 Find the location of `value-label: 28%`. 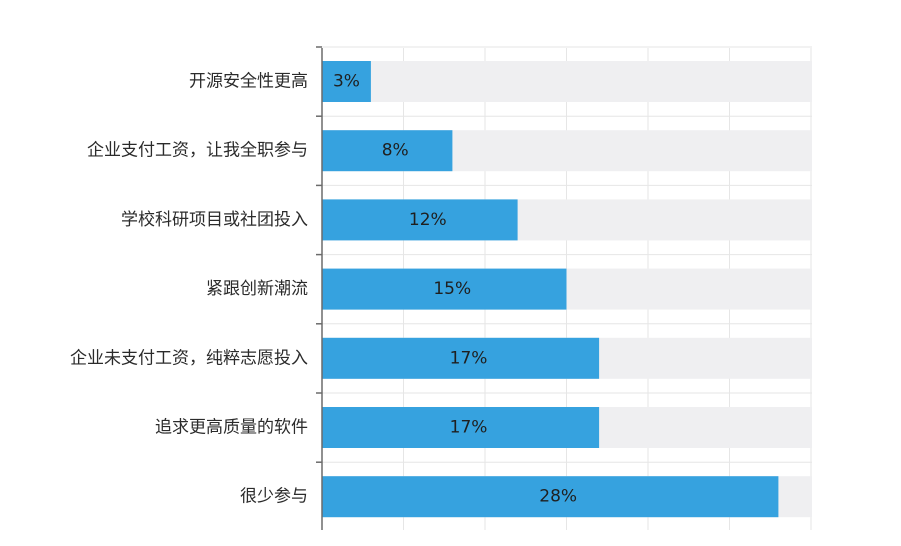

value-label: 28% is located at coordinates (558, 497).